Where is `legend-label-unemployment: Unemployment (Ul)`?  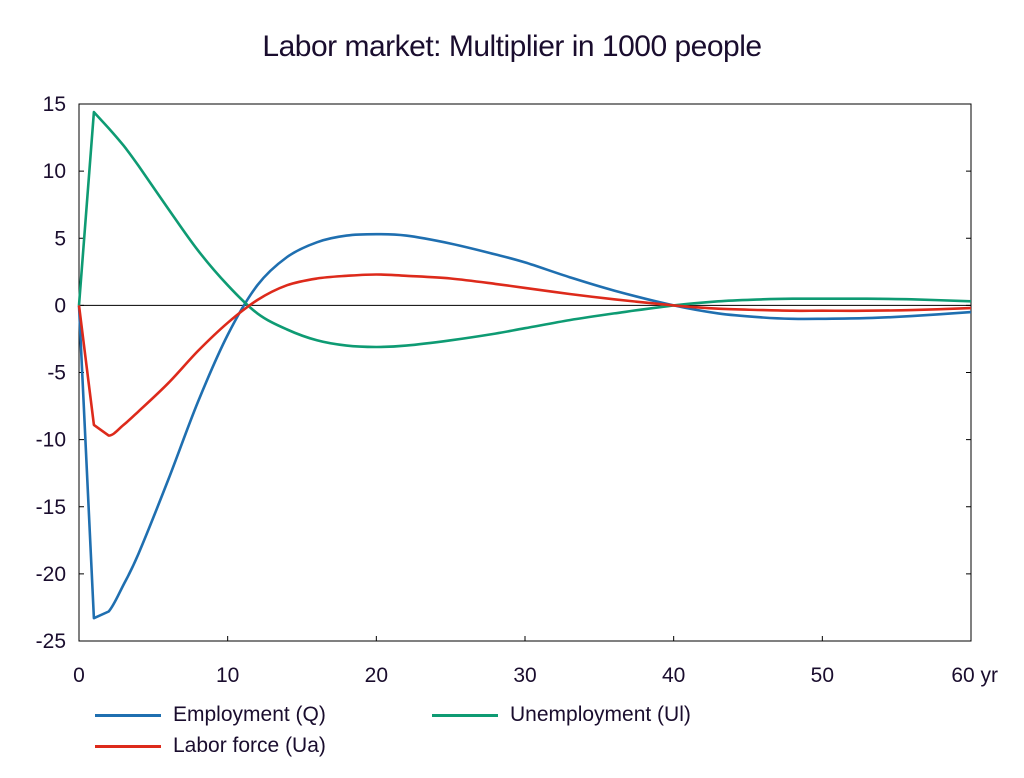
legend-label-unemployment: Unemployment (Ul) is located at coordinates (600, 714).